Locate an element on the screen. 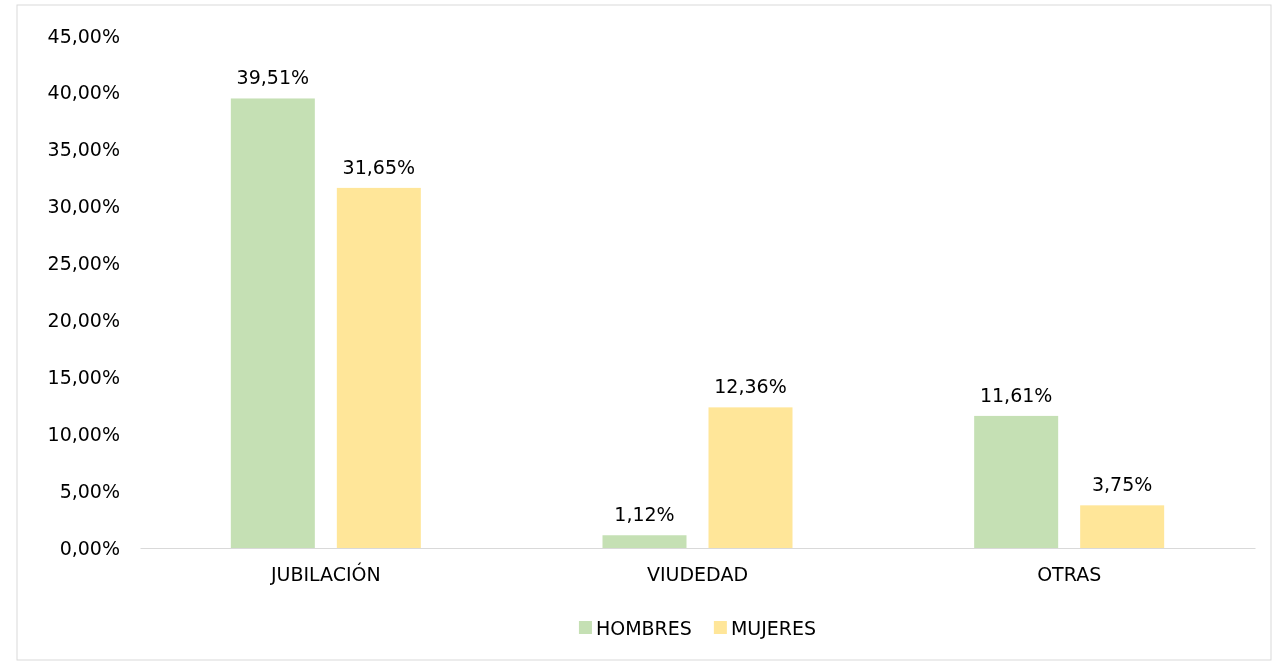 This screenshot has height=661, width=1272. data-label: 39,51% is located at coordinates (273, 77).